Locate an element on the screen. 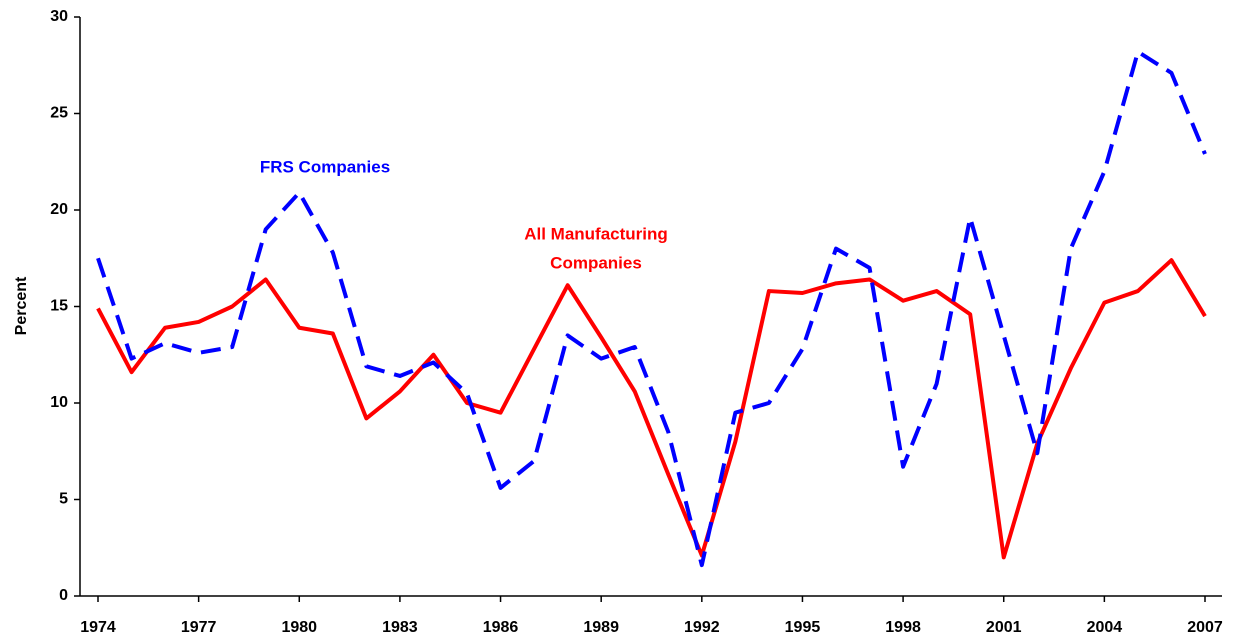  y-tick-label: 25 is located at coordinates (59, 113).